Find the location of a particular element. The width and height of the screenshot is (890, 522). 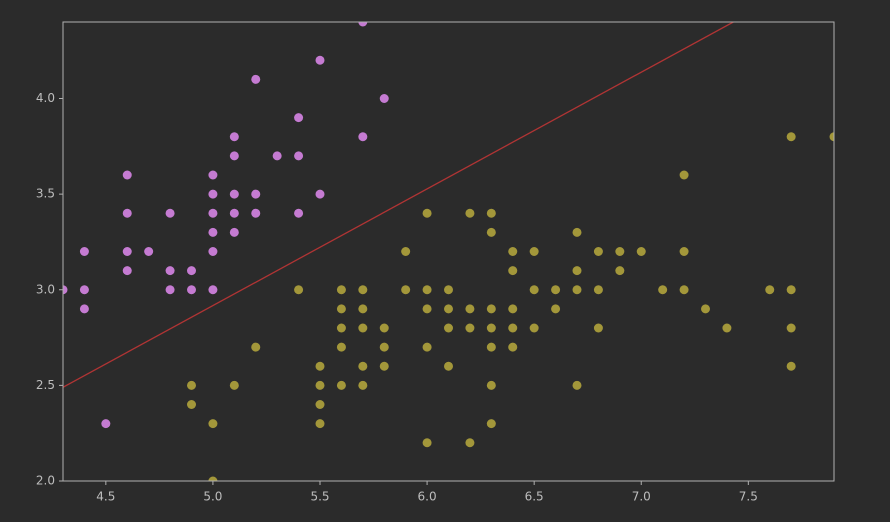

y-tick-label: 4.0 is located at coordinates (45, 98).